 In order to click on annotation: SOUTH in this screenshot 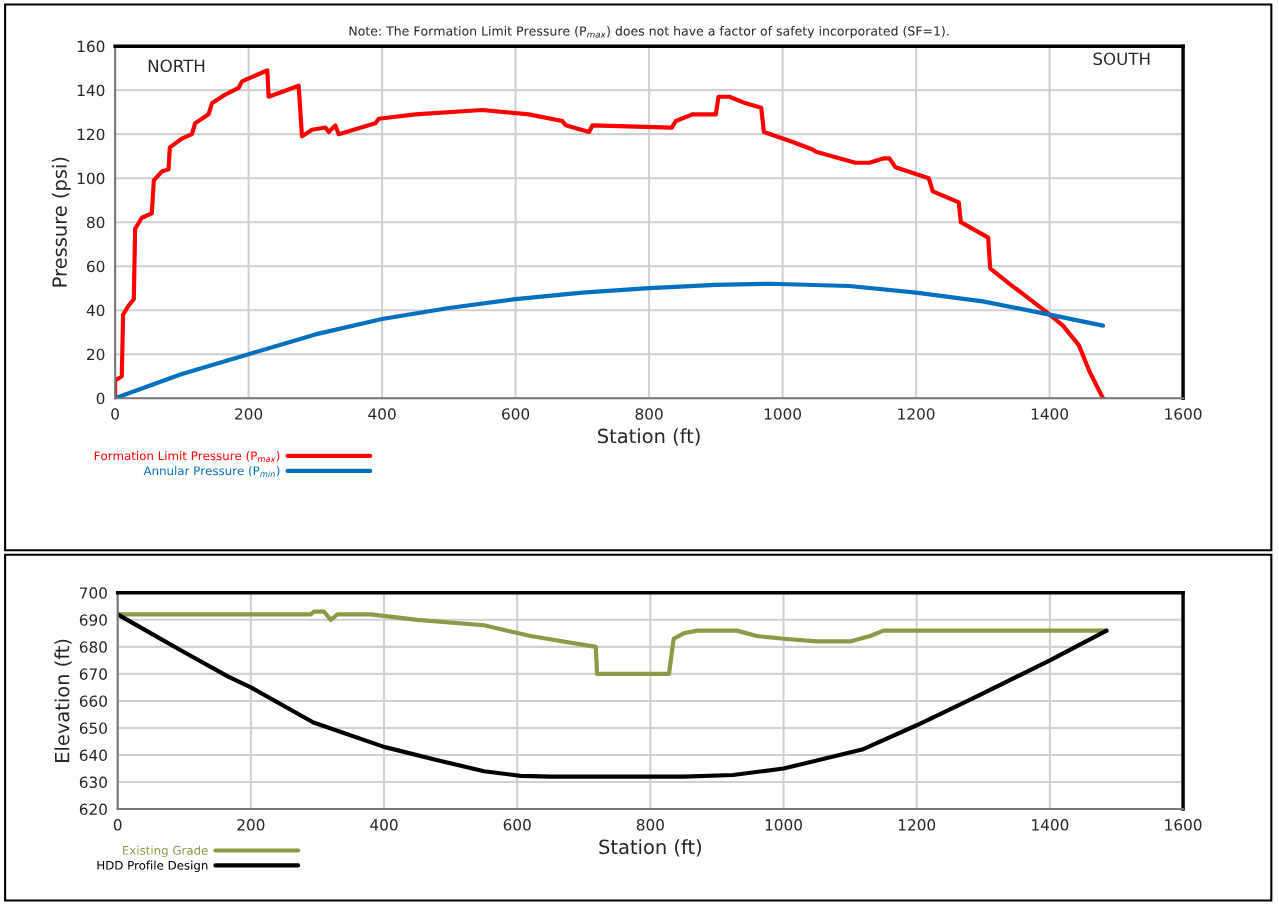, I will do `click(1121, 59)`.